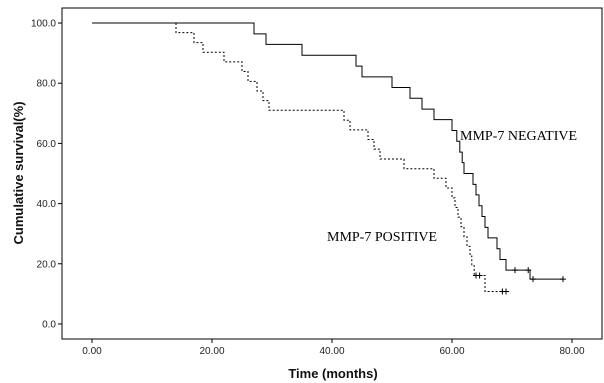 The width and height of the screenshot is (604, 383). I want to click on y-tick-label: 100.0, so click(43, 24).